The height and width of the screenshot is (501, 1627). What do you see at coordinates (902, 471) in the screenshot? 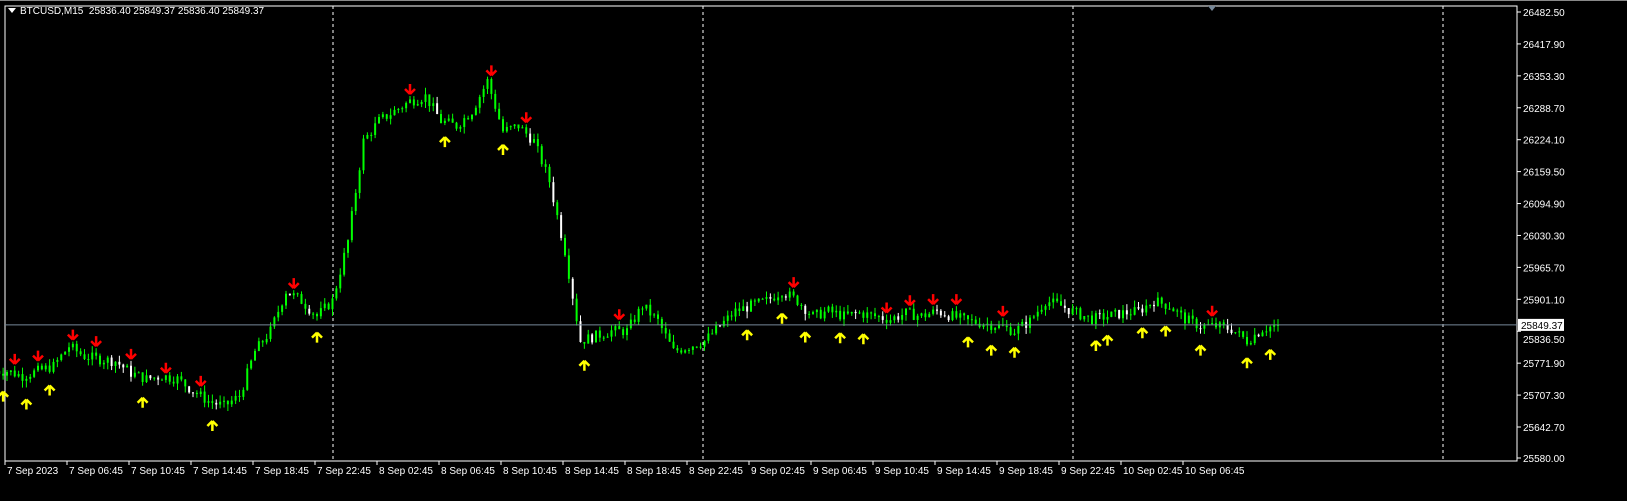
I see `x-tick-label: 9 Sep 10:45` at bounding box center [902, 471].